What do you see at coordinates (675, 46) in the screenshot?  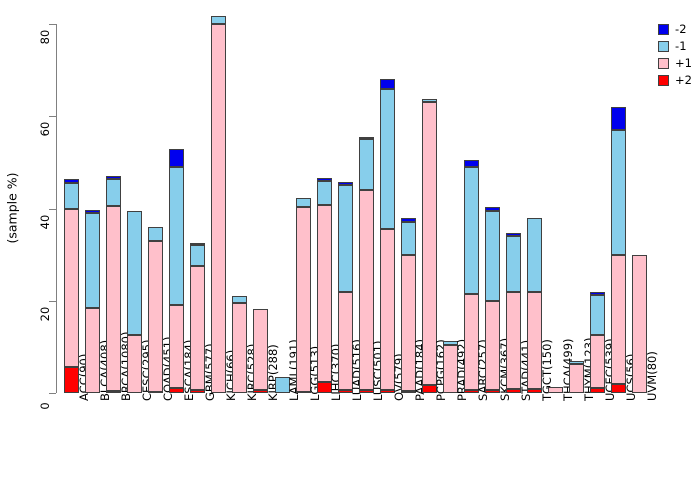 I see `legend-item: -1` at bounding box center [675, 46].